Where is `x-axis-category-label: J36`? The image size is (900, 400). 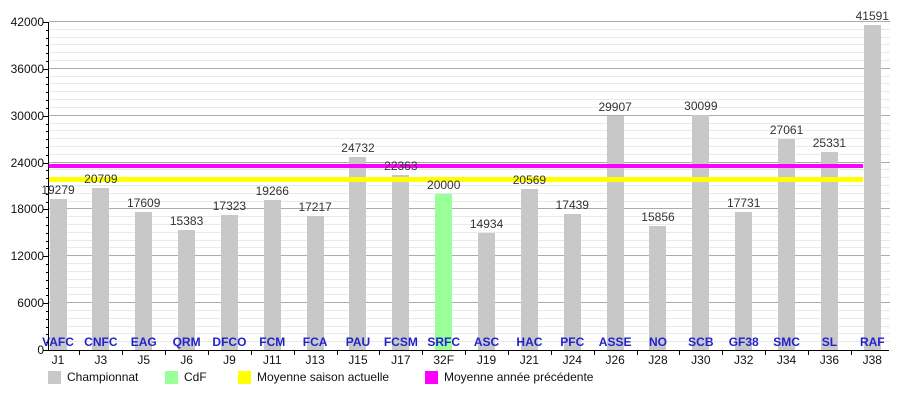 x-axis-category-label: J36 is located at coordinates (829, 360).